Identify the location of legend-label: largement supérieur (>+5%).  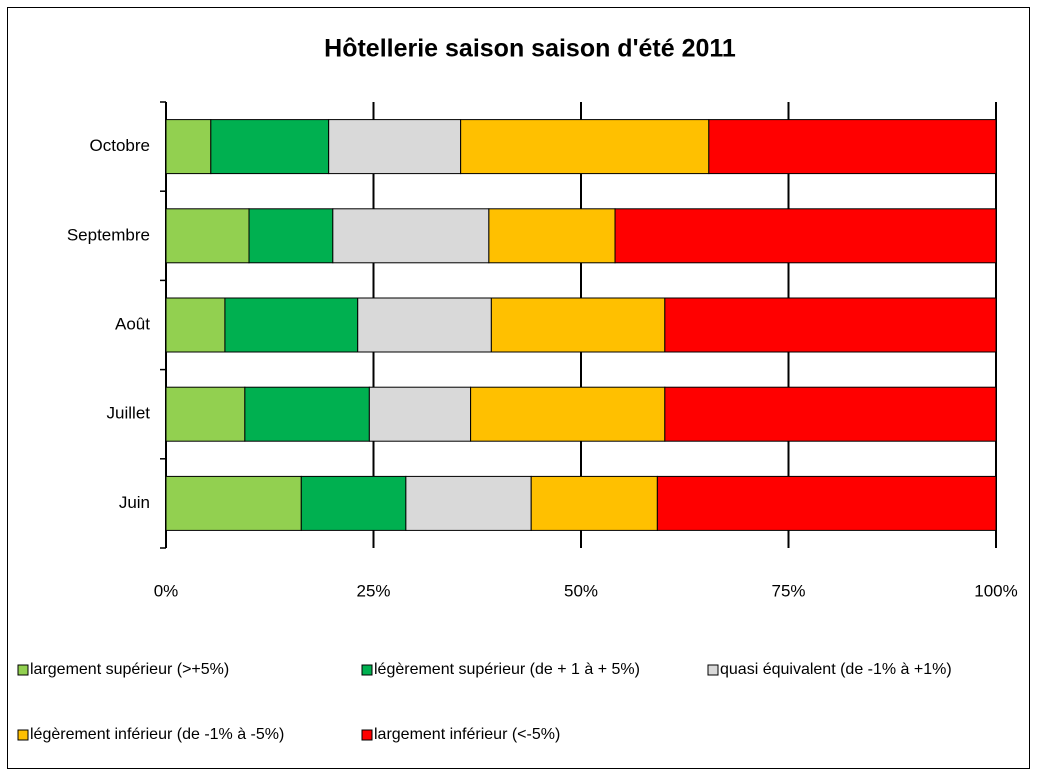
(129, 669).